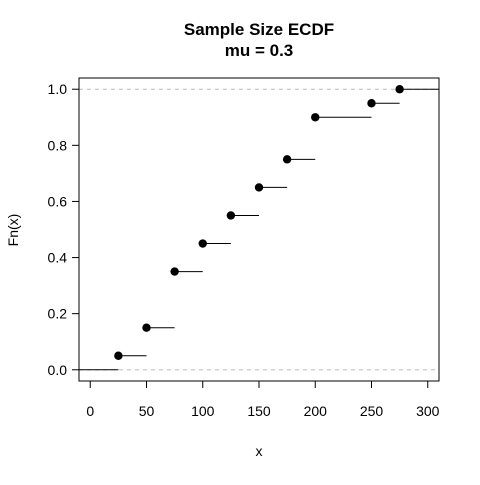 This screenshot has height=485, width=480. What do you see at coordinates (58, 201) in the screenshot?
I see `y-tick-label: 0.6` at bounding box center [58, 201].